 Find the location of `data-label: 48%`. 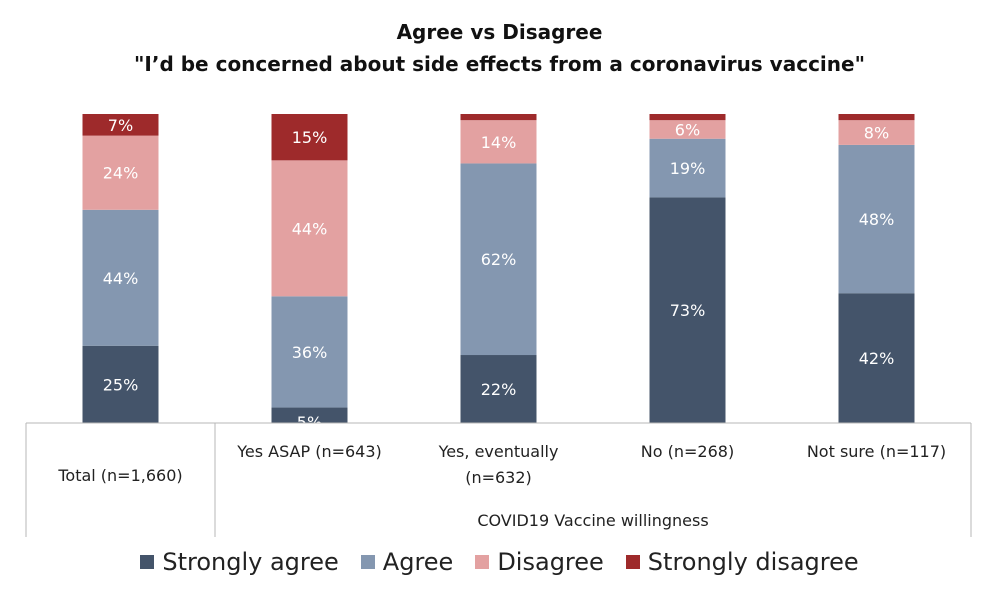

data-label: 48% is located at coordinates (877, 219).